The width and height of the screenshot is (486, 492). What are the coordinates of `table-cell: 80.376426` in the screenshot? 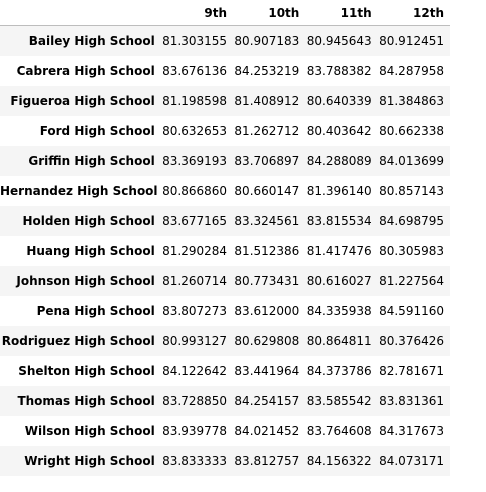 It's located at (411, 340).